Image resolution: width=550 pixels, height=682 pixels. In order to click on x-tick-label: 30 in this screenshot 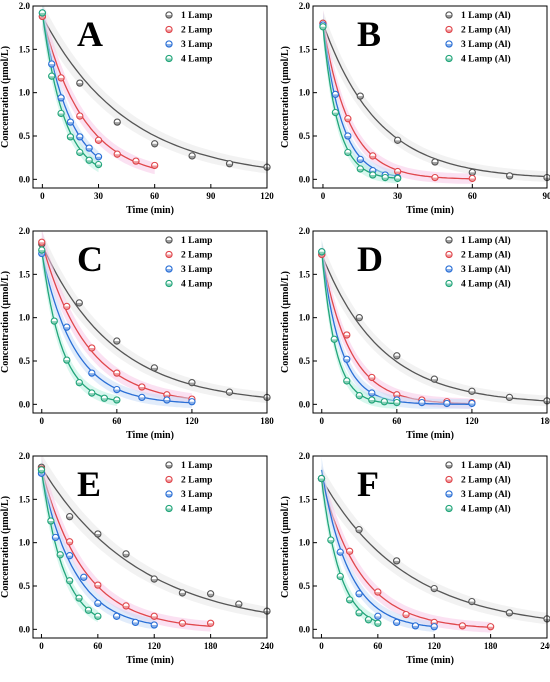, I will do `click(99, 196)`.